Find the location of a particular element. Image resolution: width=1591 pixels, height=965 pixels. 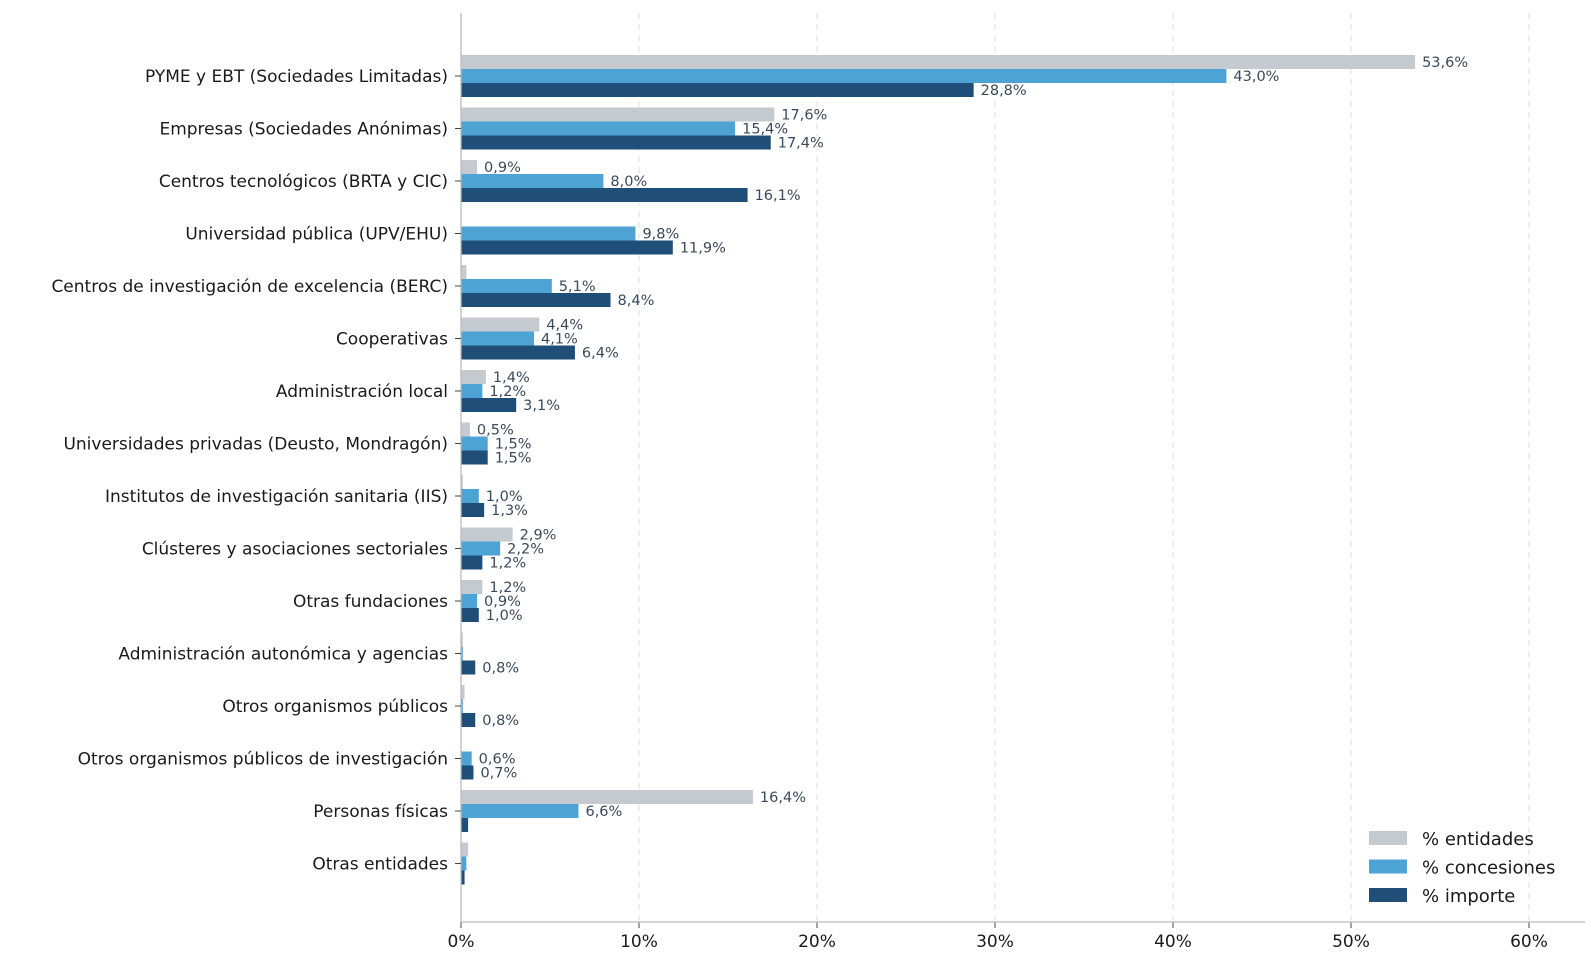

category-label: PYME y EBT (Sociedades Limitadas) is located at coordinates (296, 77).